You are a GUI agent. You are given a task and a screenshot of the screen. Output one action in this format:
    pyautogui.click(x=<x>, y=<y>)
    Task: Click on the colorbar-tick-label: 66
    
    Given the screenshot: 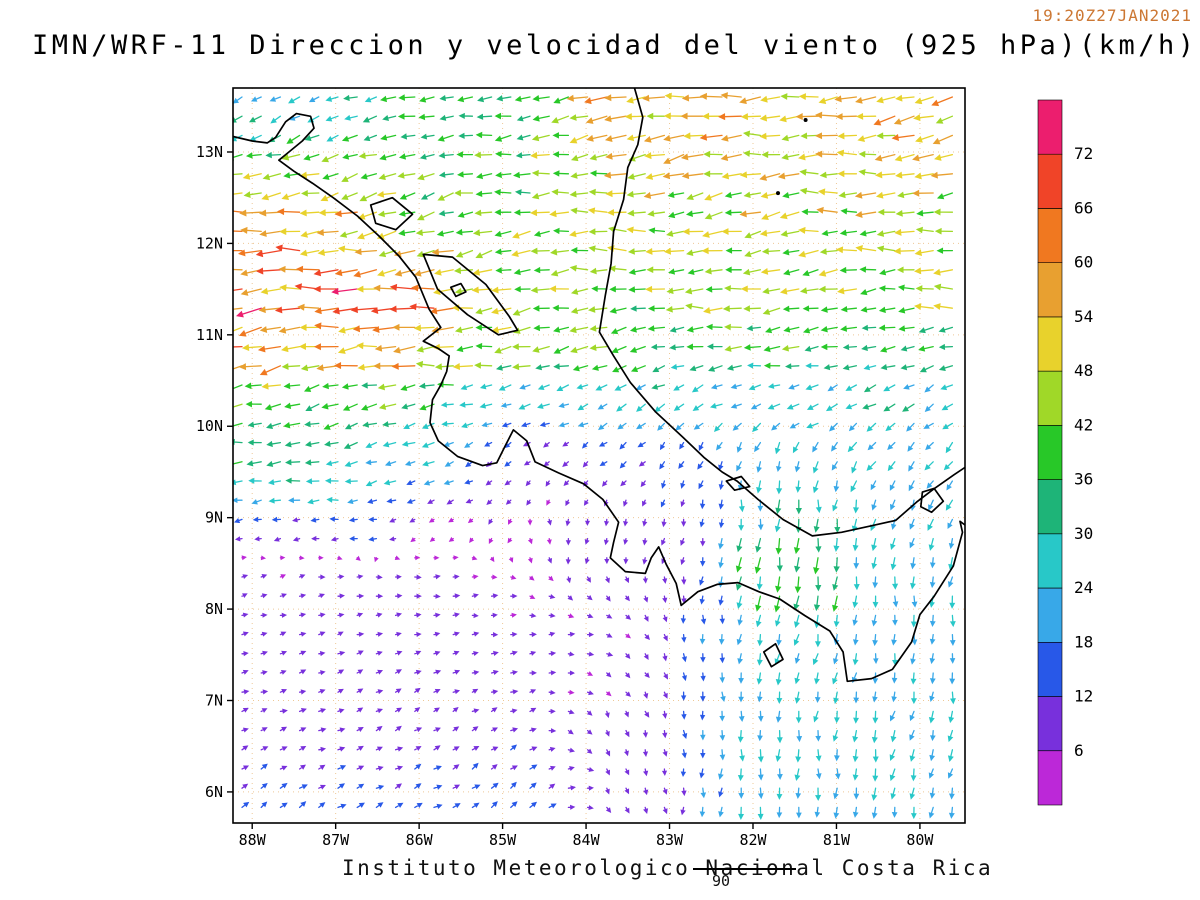 What is the action you would take?
    pyautogui.click(x=1083, y=208)
    